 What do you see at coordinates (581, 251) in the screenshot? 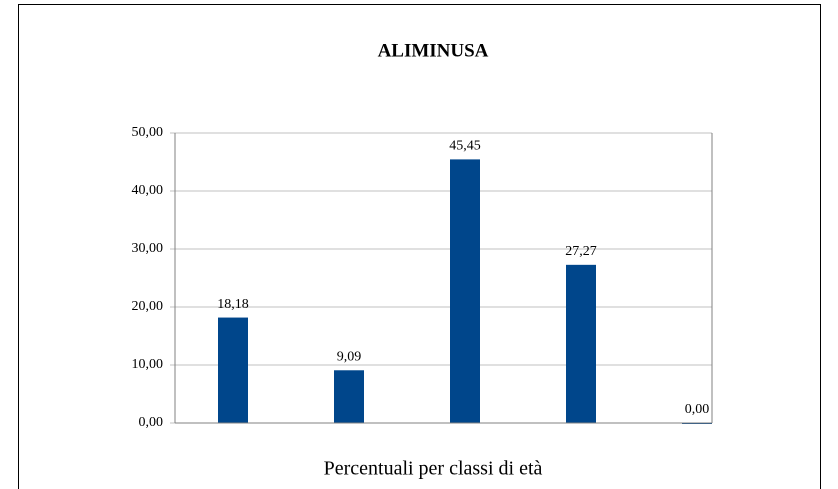
I see `data-label: 27,27` at bounding box center [581, 251].